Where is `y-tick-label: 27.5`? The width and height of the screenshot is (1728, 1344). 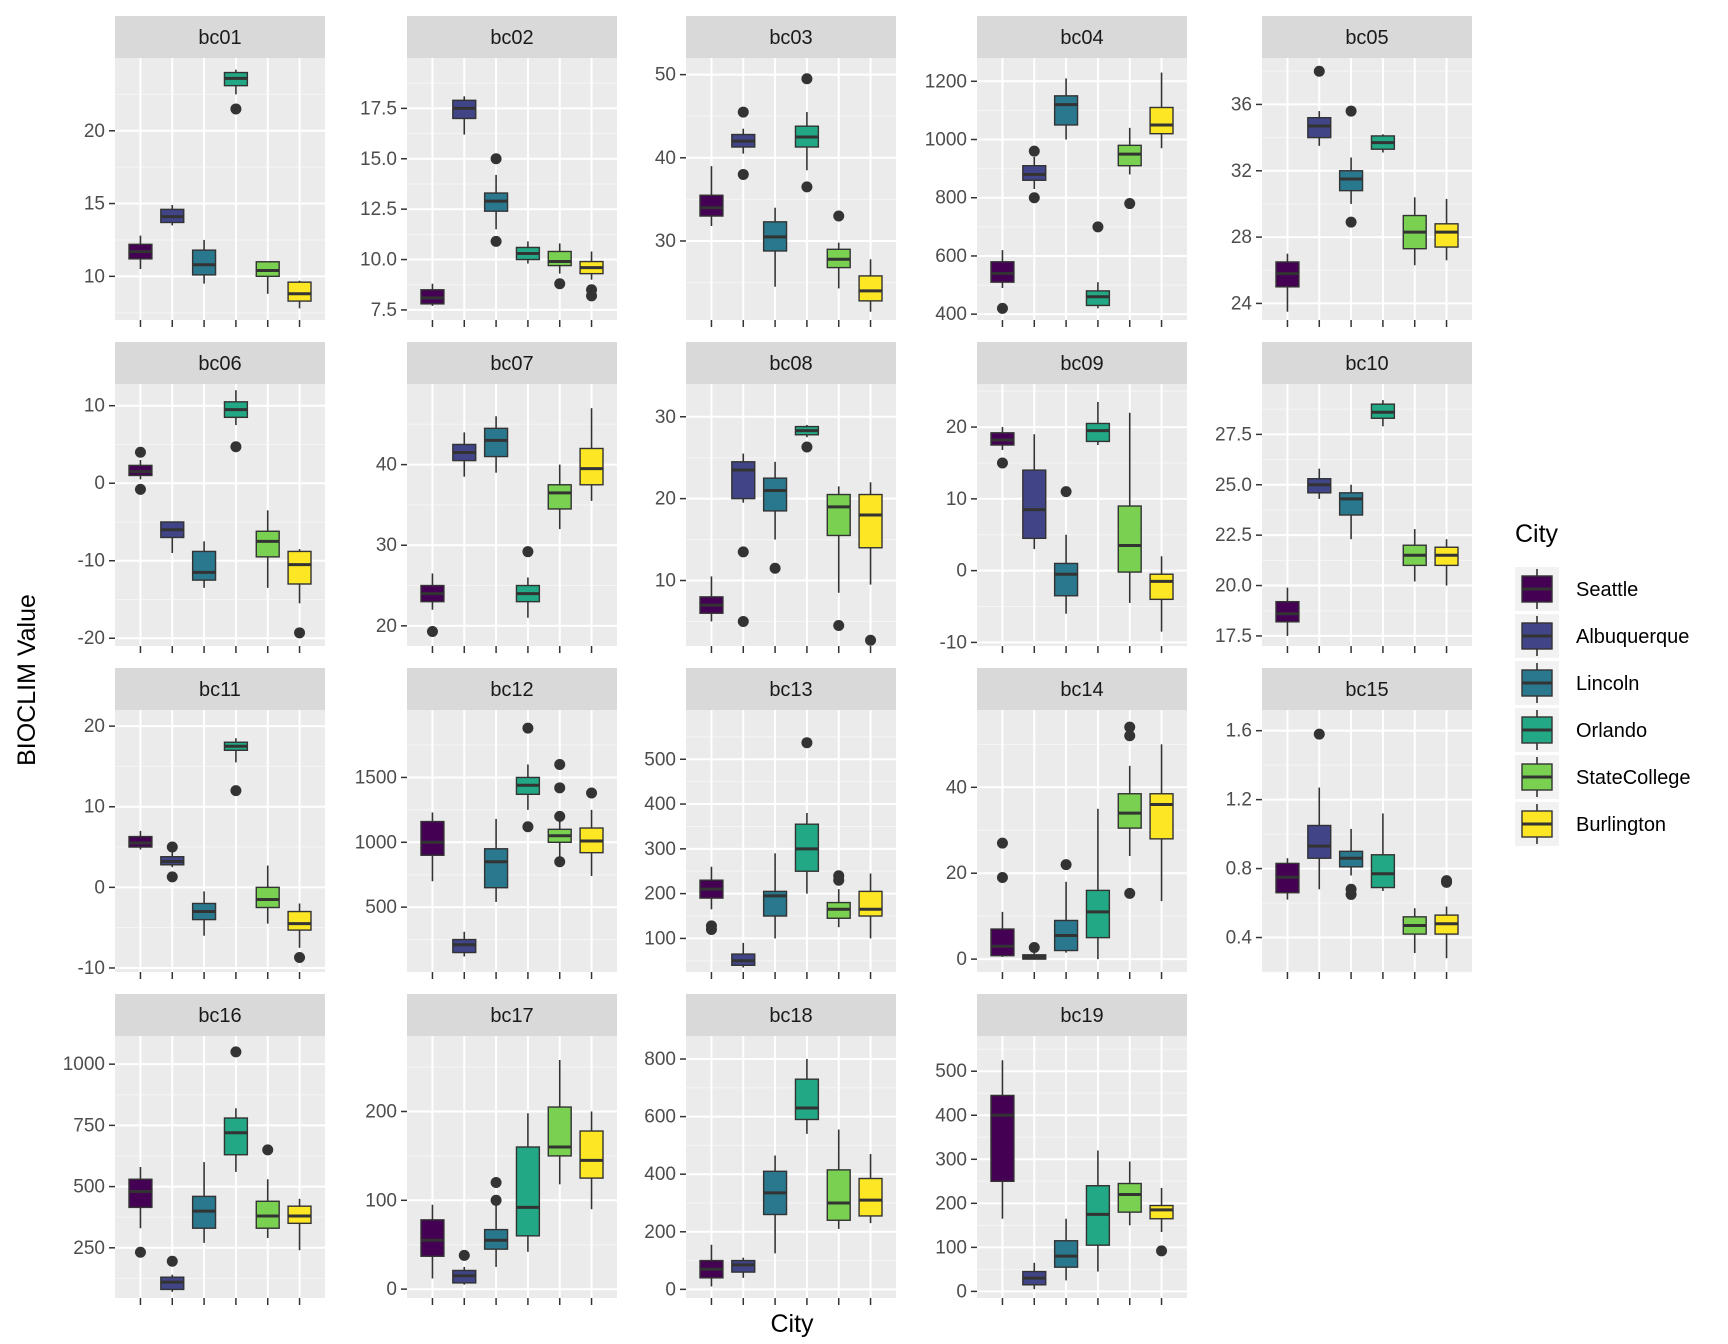 y-tick-label: 27.5 is located at coordinates (1233, 434).